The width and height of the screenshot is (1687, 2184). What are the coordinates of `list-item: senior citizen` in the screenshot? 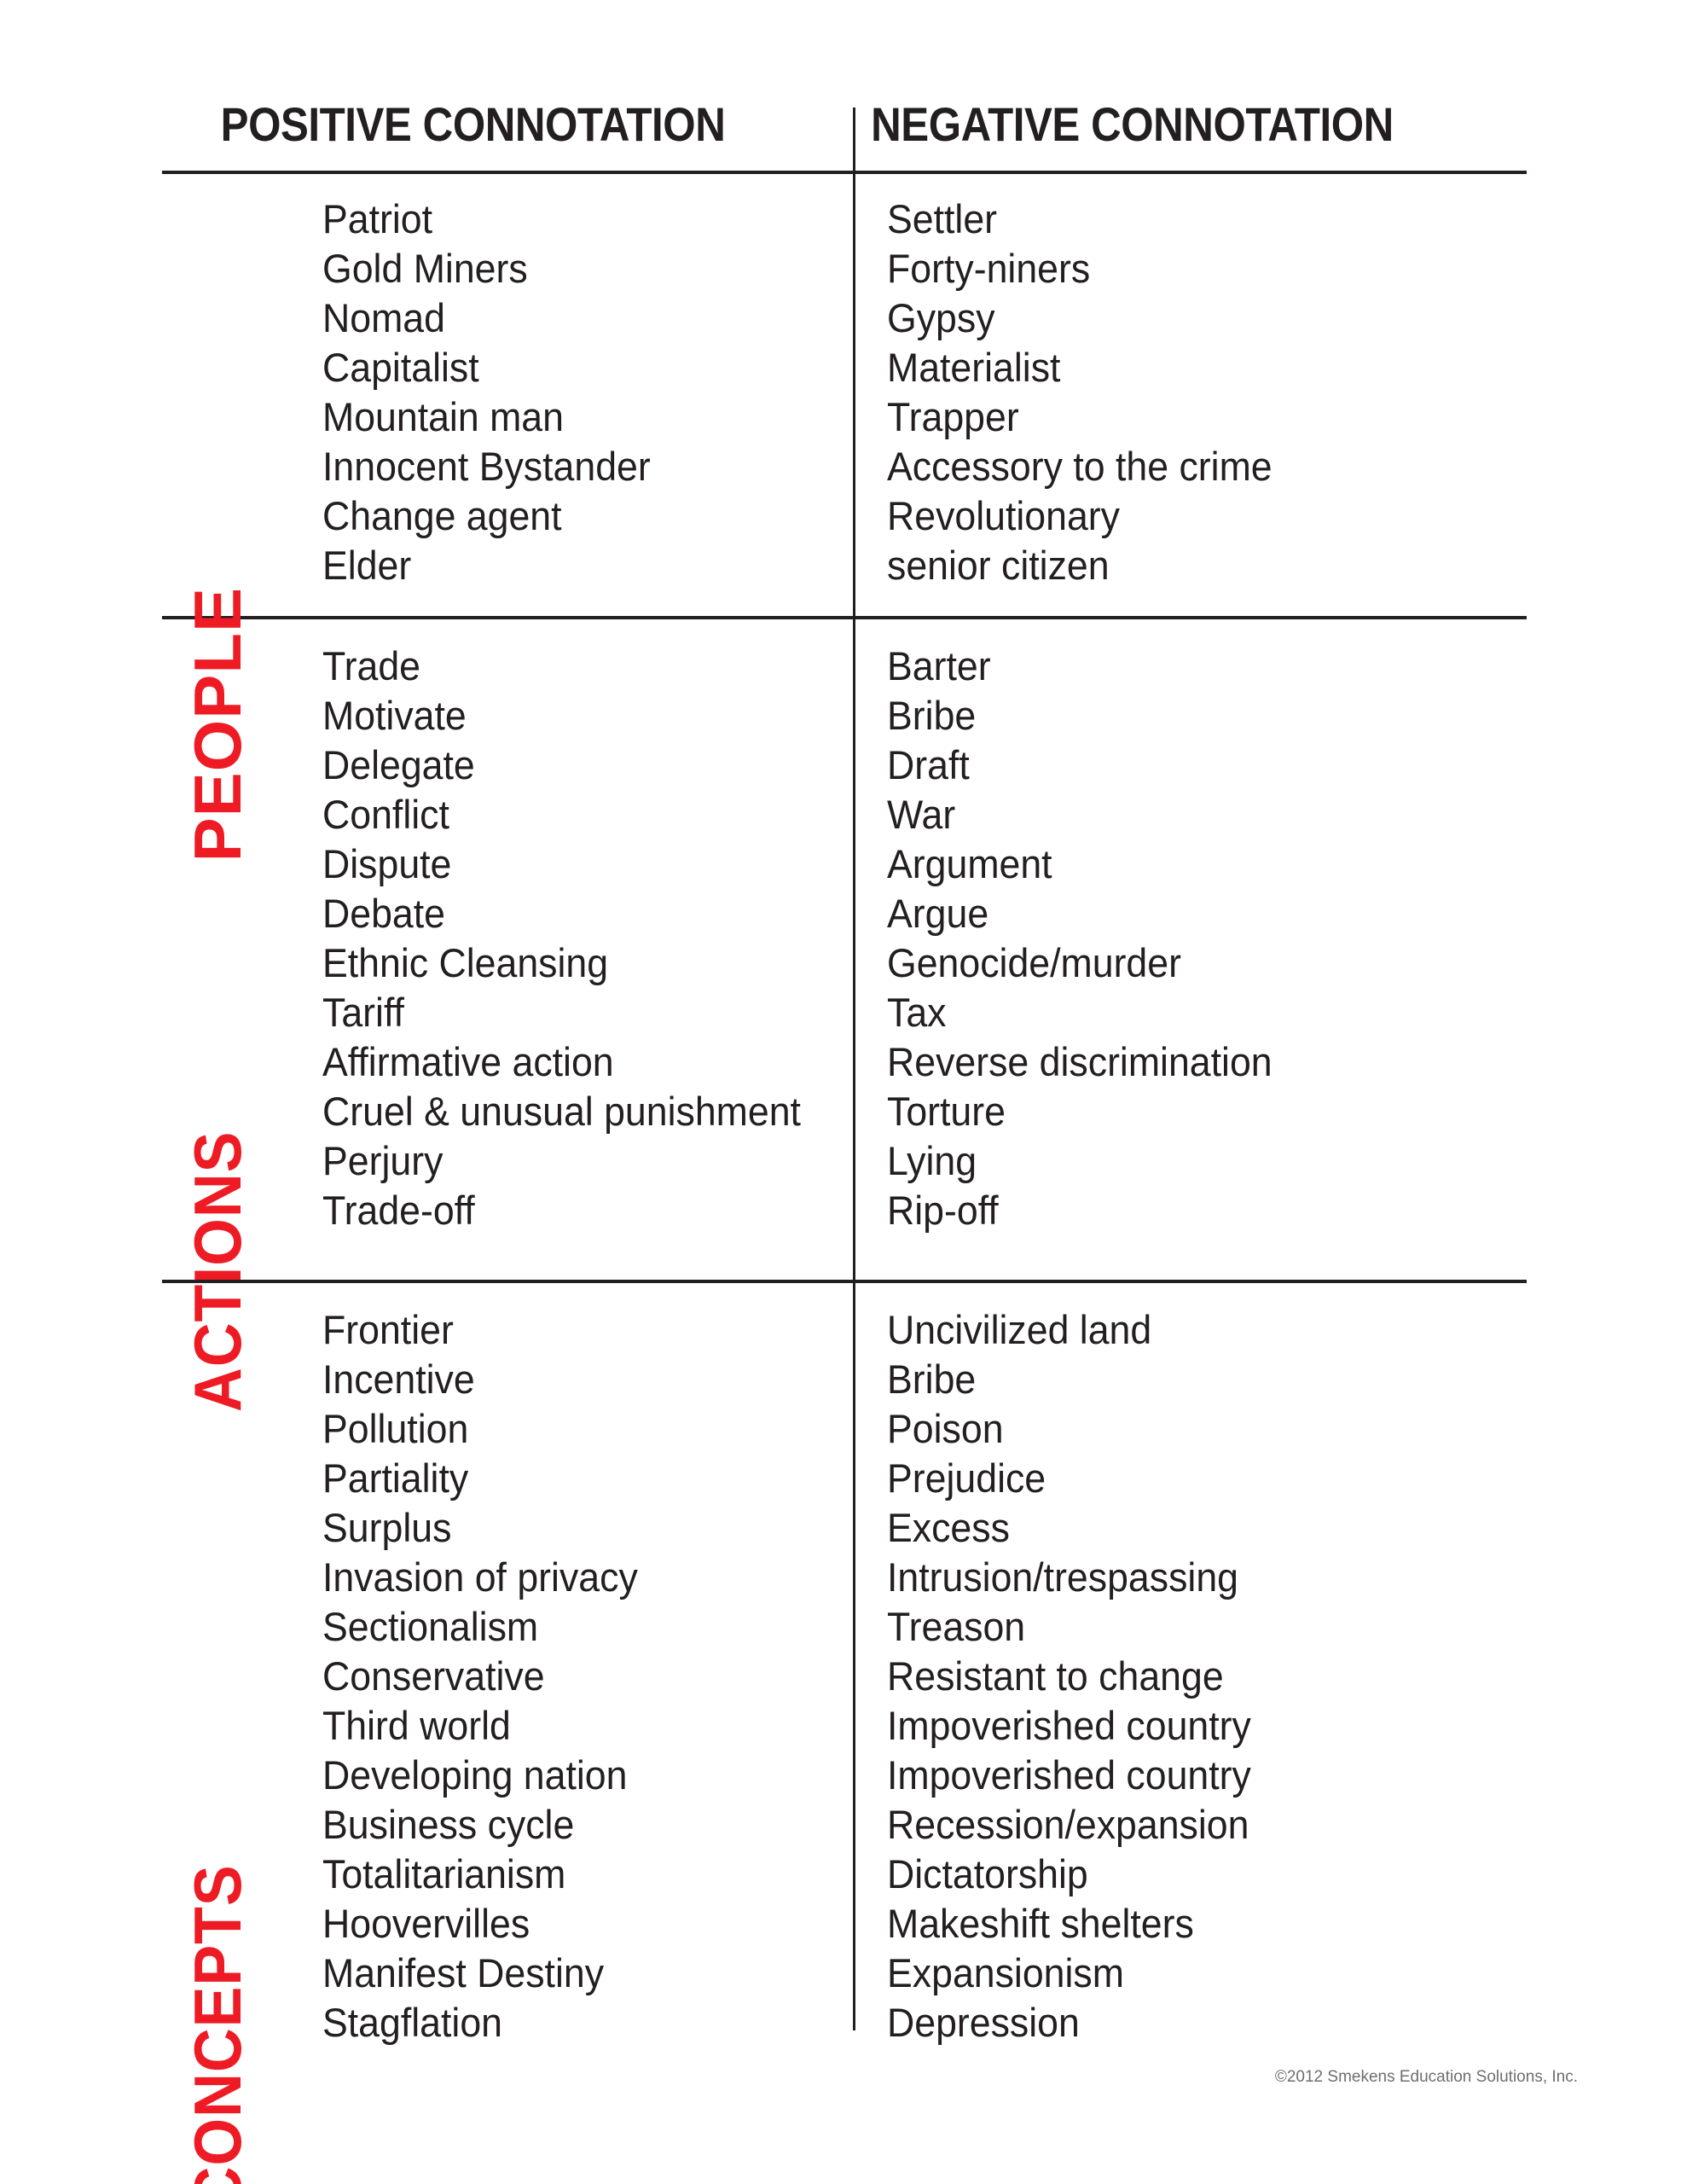 It's located at (999, 565).